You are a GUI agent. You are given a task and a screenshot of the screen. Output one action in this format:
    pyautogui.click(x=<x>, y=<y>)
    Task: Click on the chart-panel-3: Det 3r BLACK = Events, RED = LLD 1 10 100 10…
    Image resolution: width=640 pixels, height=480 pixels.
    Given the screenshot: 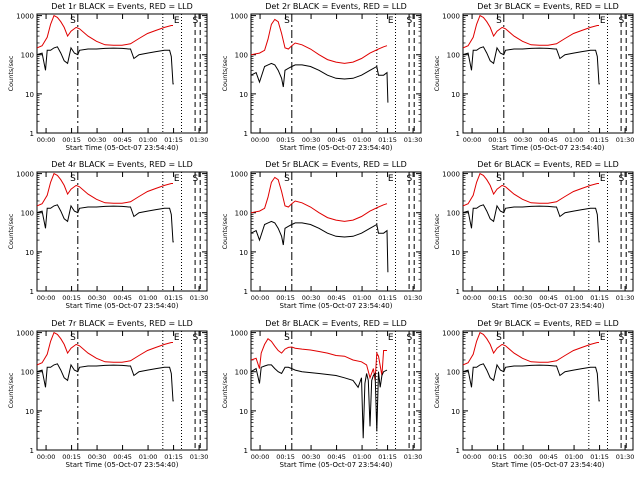 What is the action you would take?
    pyautogui.click(x=533, y=77)
    